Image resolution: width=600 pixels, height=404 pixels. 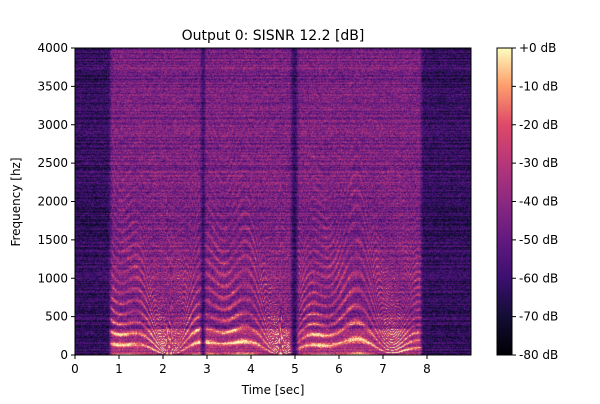 I want to click on colorbar-tick-label: -70 dB, so click(x=538, y=317).